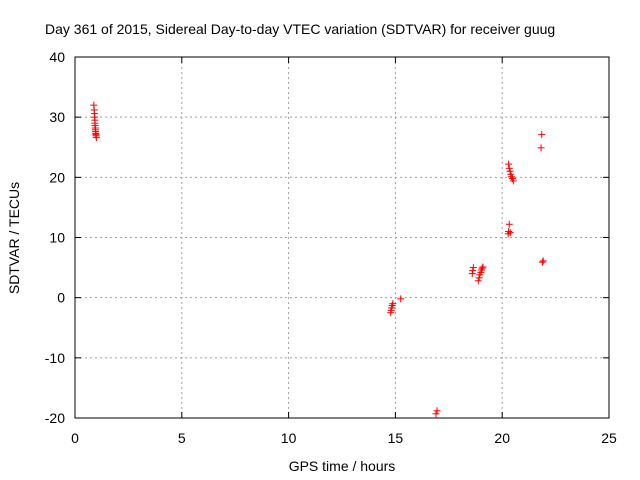 This screenshot has width=640, height=480. Describe the element at coordinates (57, 57) in the screenshot. I see `y-tick-label: 40` at that location.